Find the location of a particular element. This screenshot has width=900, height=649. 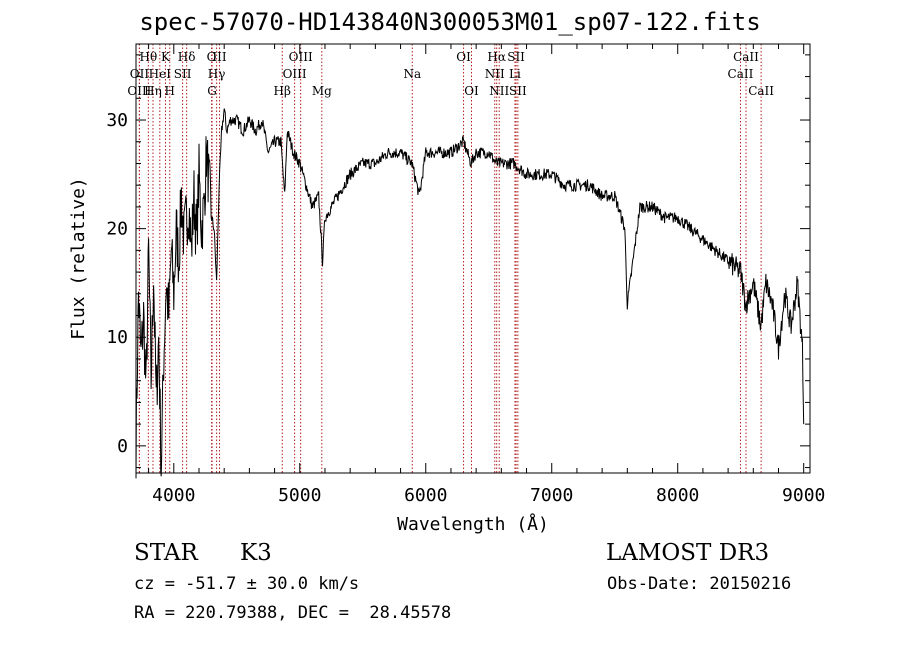

y-tick-label: 20 is located at coordinates (117, 229).